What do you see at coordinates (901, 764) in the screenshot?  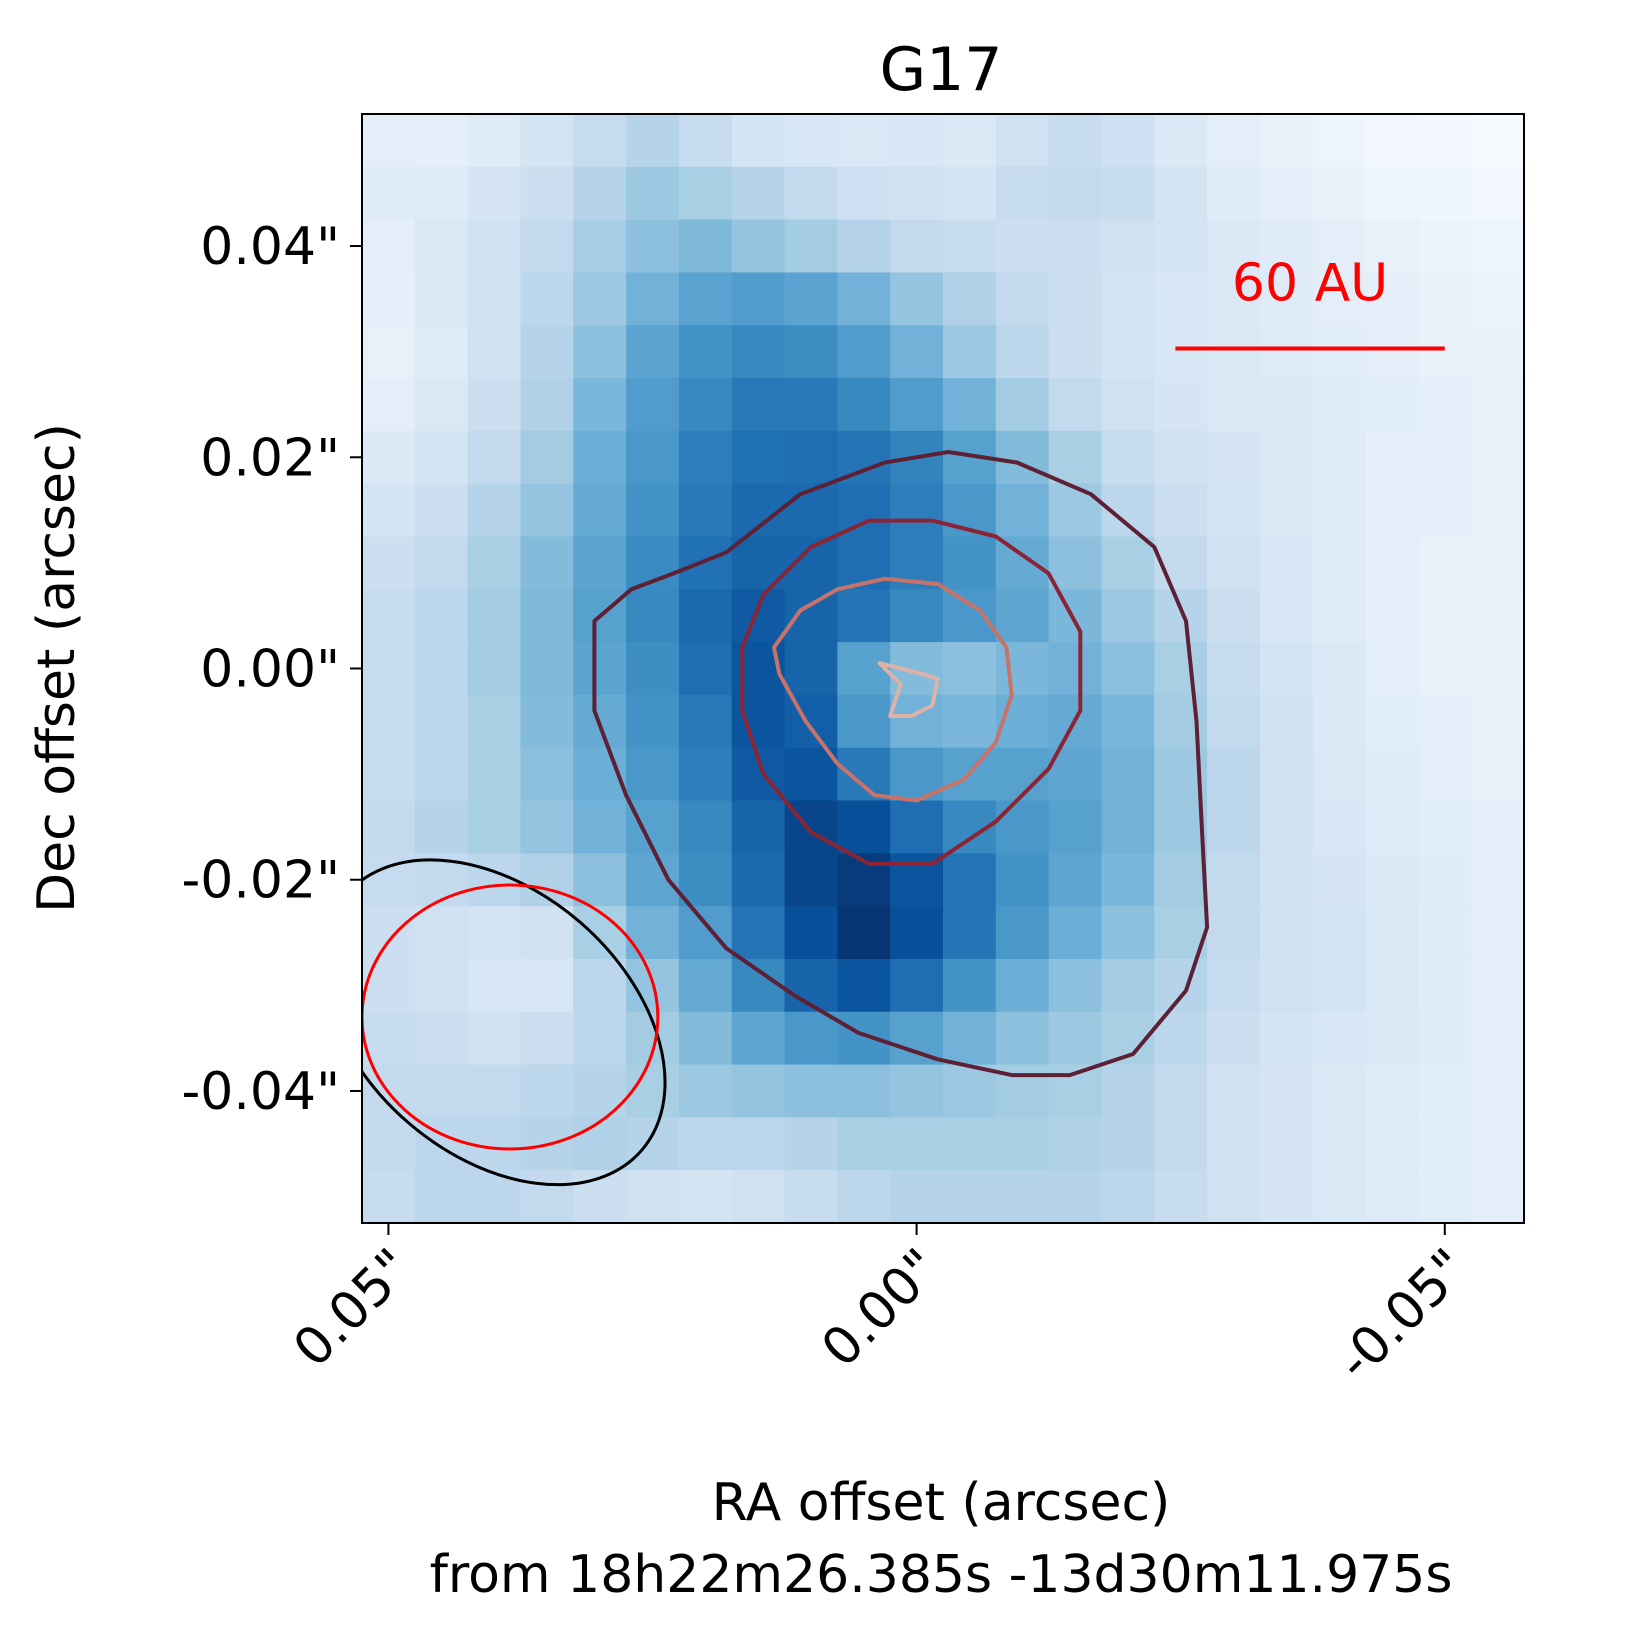 I see `contour-line` at bounding box center [901, 764].